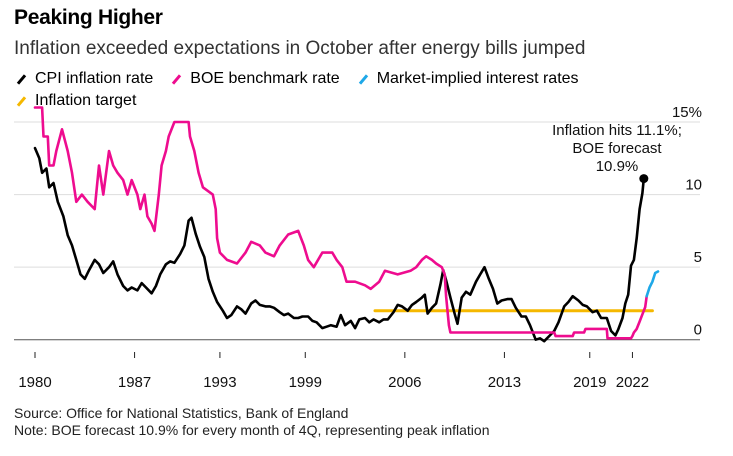 The width and height of the screenshot is (733, 456). I want to click on legend-item-cpi: CPI inflation rate, so click(83, 79).